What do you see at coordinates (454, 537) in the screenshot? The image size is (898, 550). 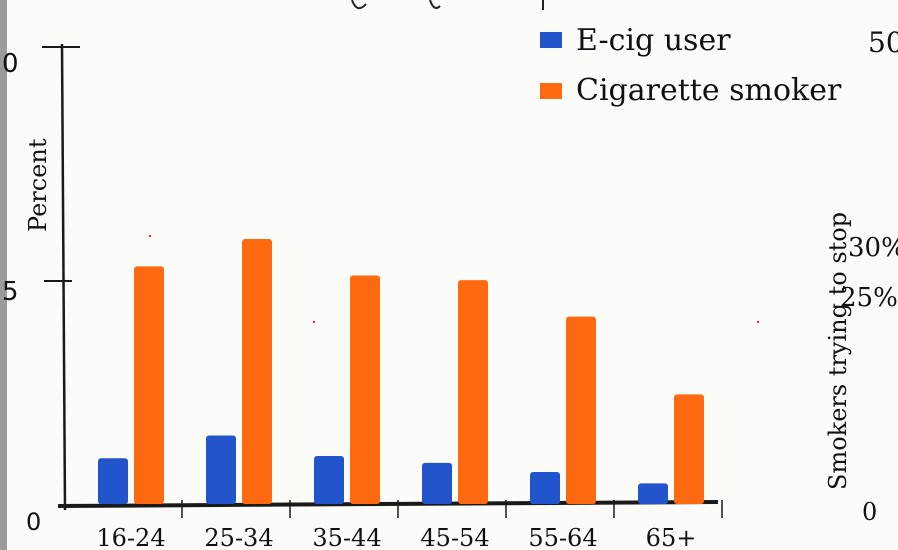 I see `x-tick-label: 45-54` at bounding box center [454, 537].